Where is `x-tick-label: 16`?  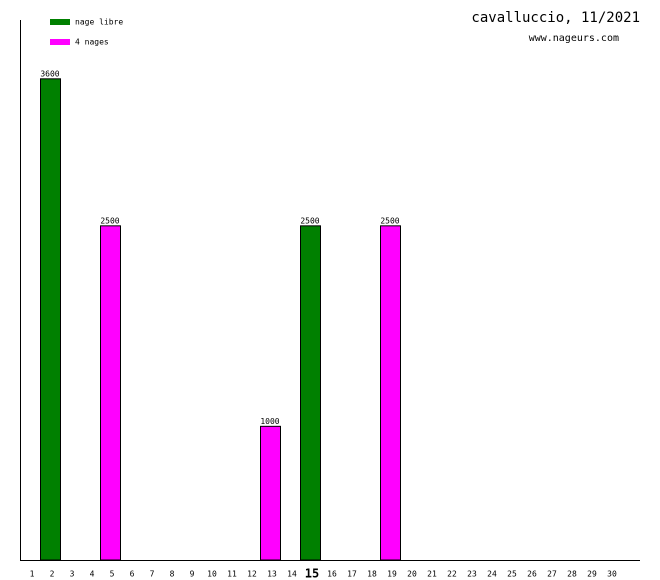 x-tick-label: 16 is located at coordinates (332, 574).